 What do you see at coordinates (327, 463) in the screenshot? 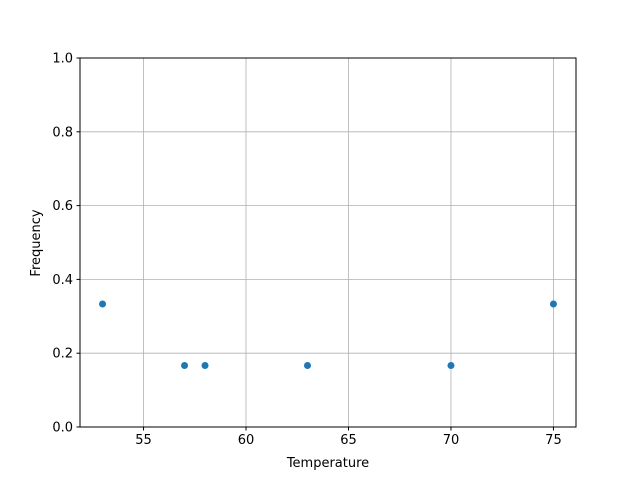
I see `x-axis-label: Temperature` at bounding box center [327, 463].